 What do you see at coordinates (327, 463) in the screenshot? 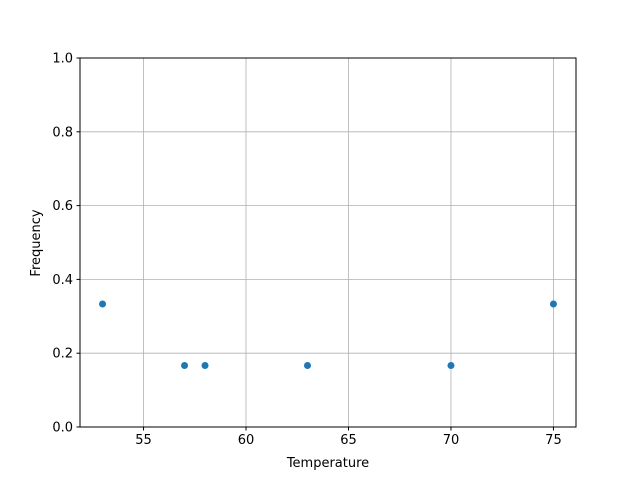
I see `x-axis-label: Temperature` at bounding box center [327, 463].